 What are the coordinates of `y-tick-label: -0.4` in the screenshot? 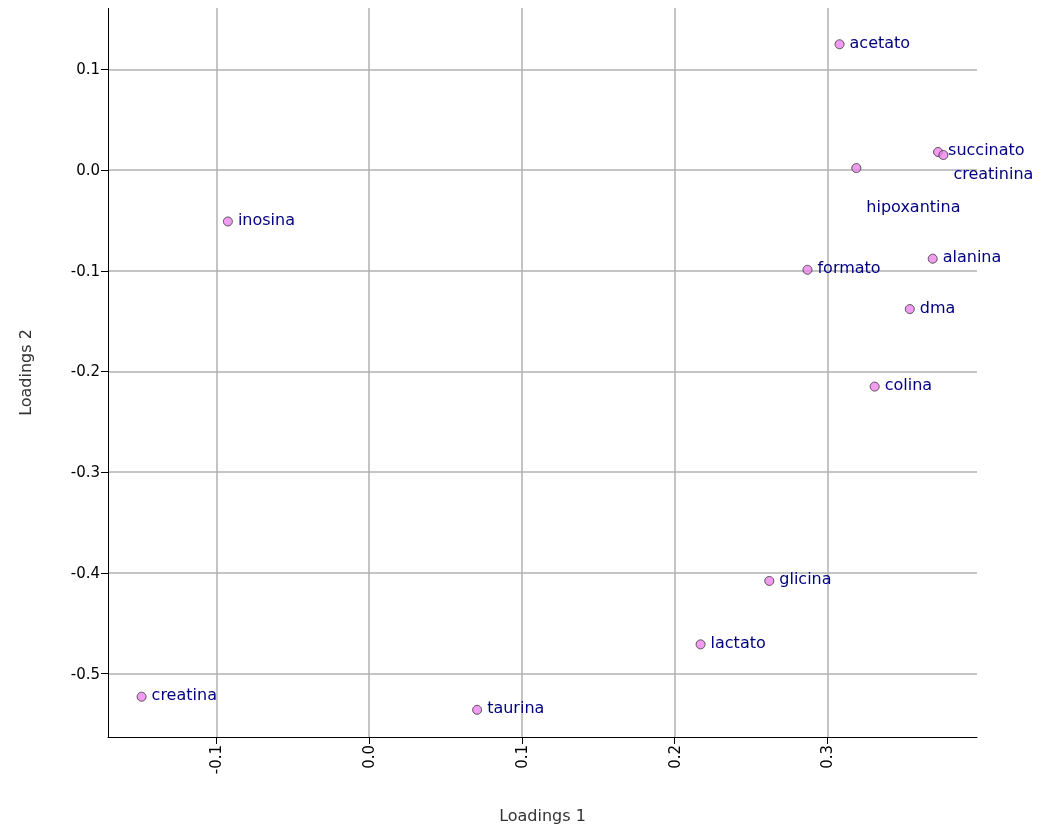 It's located at (85, 572).